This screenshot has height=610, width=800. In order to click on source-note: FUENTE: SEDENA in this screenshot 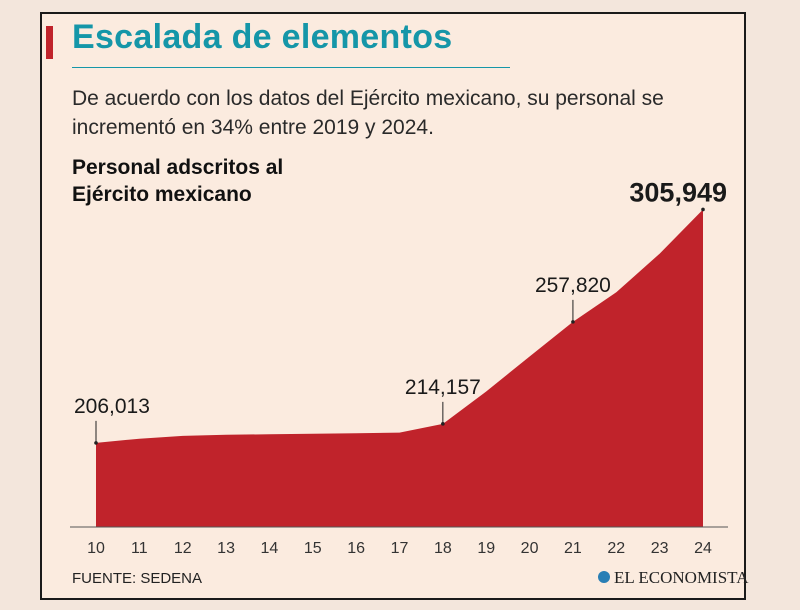, I will do `click(137, 578)`.